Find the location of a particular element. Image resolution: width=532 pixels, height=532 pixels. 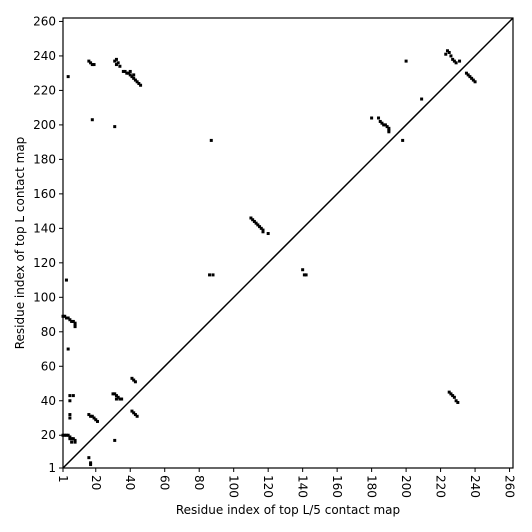

x-tick-label: 100 is located at coordinates (234, 486).